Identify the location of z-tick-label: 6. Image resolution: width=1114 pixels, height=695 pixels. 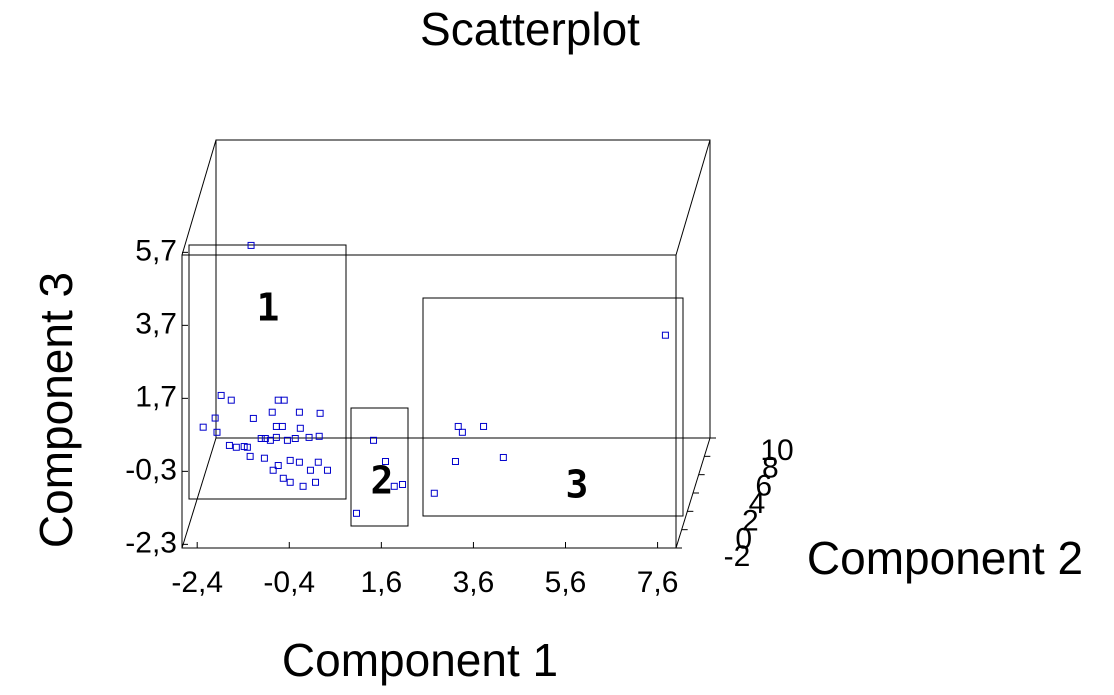
(763, 485).